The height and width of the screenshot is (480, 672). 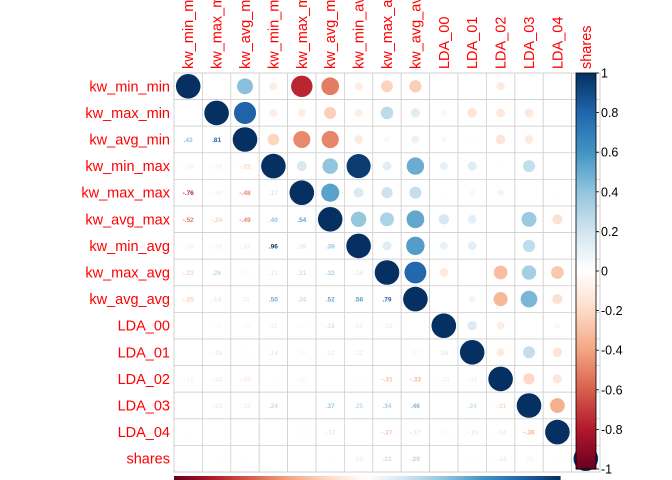 What do you see at coordinates (501, 406) in the screenshot?
I see `correlation-value: -.21` at bounding box center [501, 406].